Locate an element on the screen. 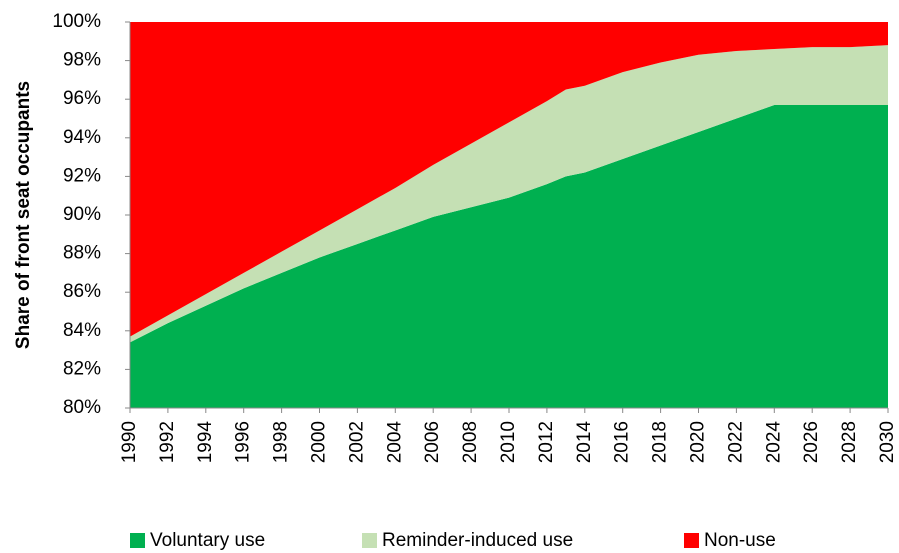  x-tick-label: 2006 is located at coordinates (432, 442).